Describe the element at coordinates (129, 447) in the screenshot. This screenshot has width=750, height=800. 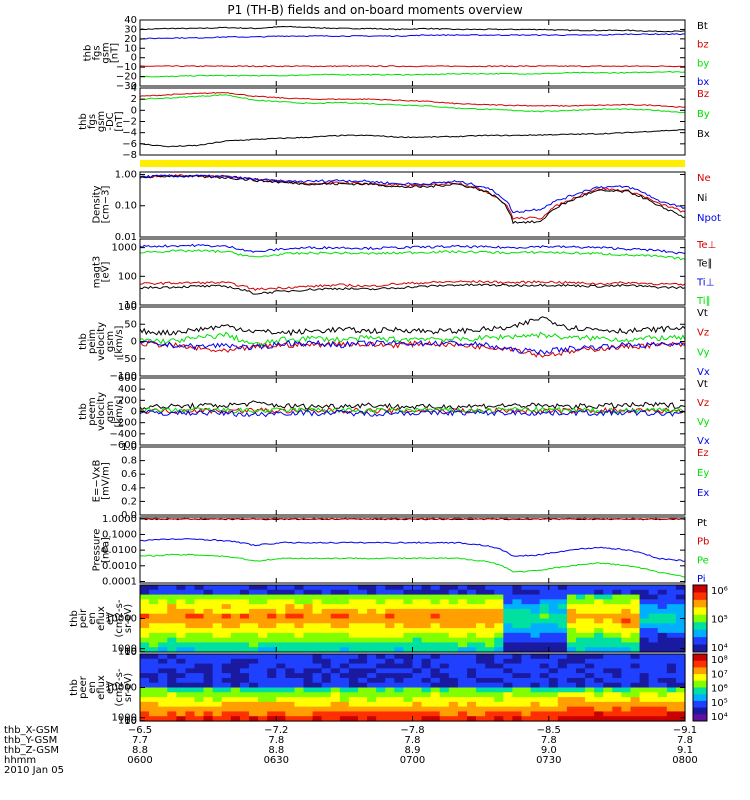
I see `y-tick-label: 1.0` at that location.